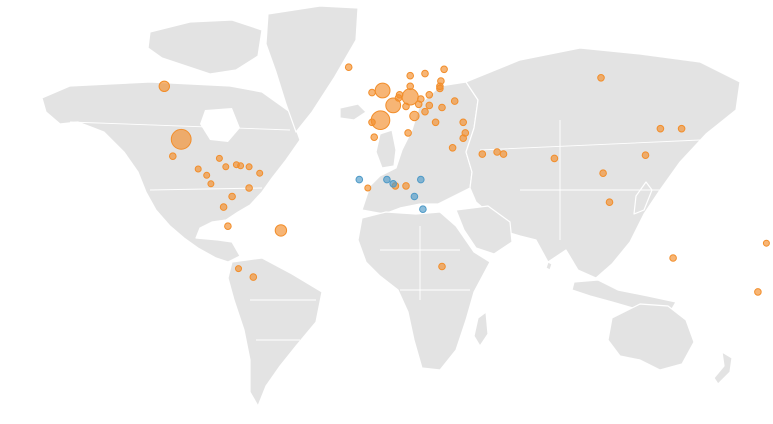 Image resolution: width=773 pixels, height=424 pixels. I want to click on land-africa, so click(424, 291).